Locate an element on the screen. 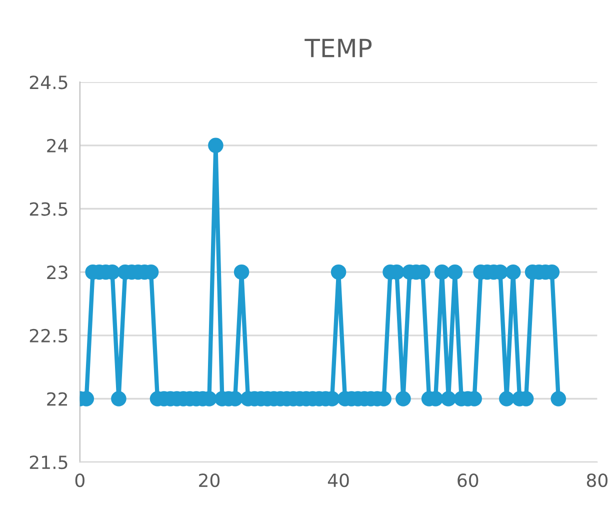  x-tick-label: 80 is located at coordinates (597, 480).